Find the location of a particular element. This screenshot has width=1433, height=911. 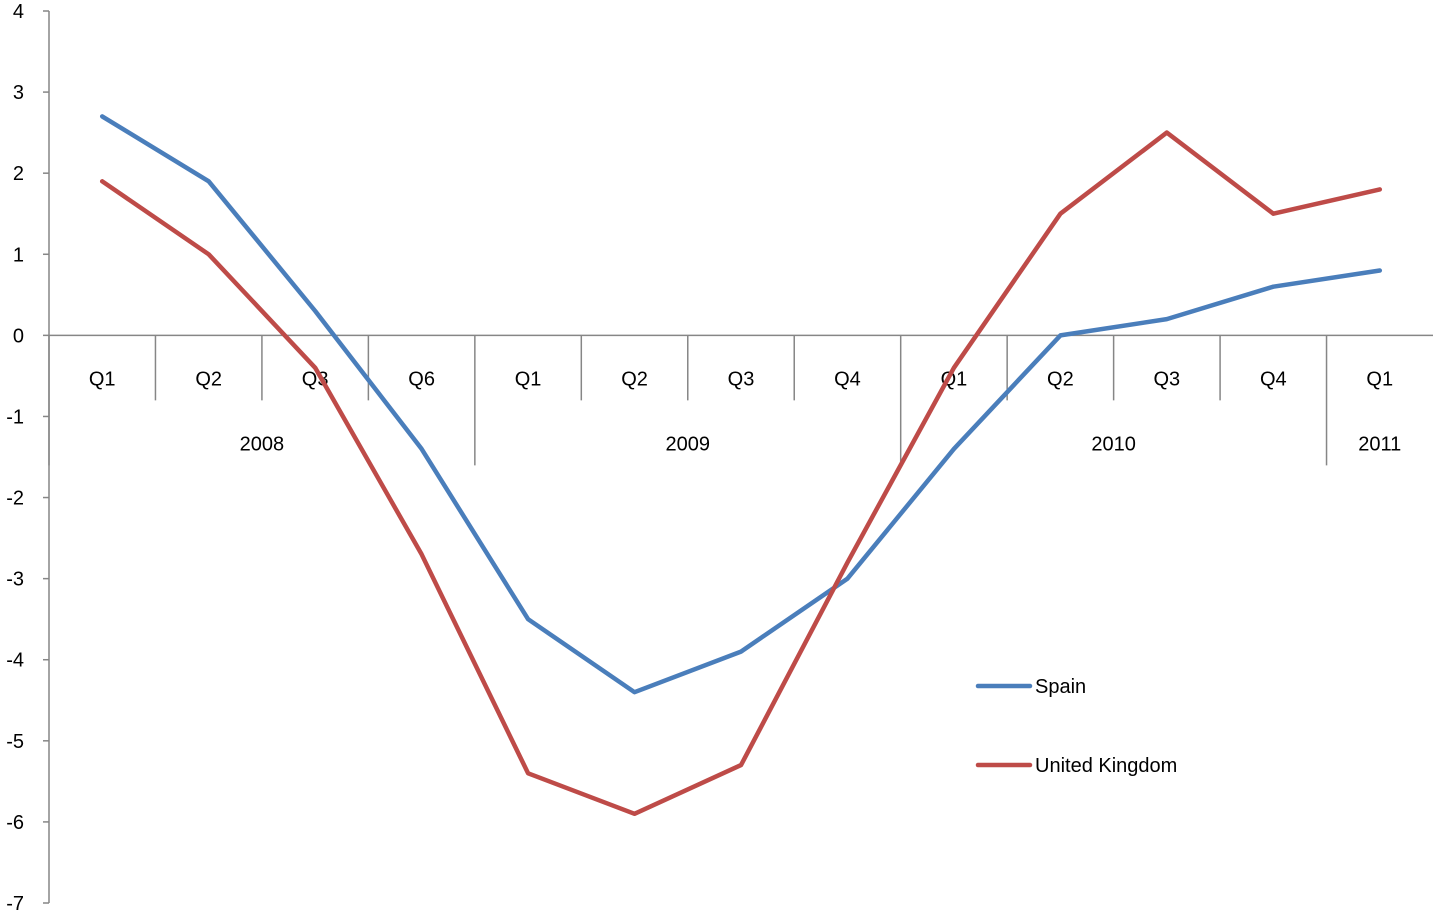

x-group-label: 2008 is located at coordinates (262, 444).